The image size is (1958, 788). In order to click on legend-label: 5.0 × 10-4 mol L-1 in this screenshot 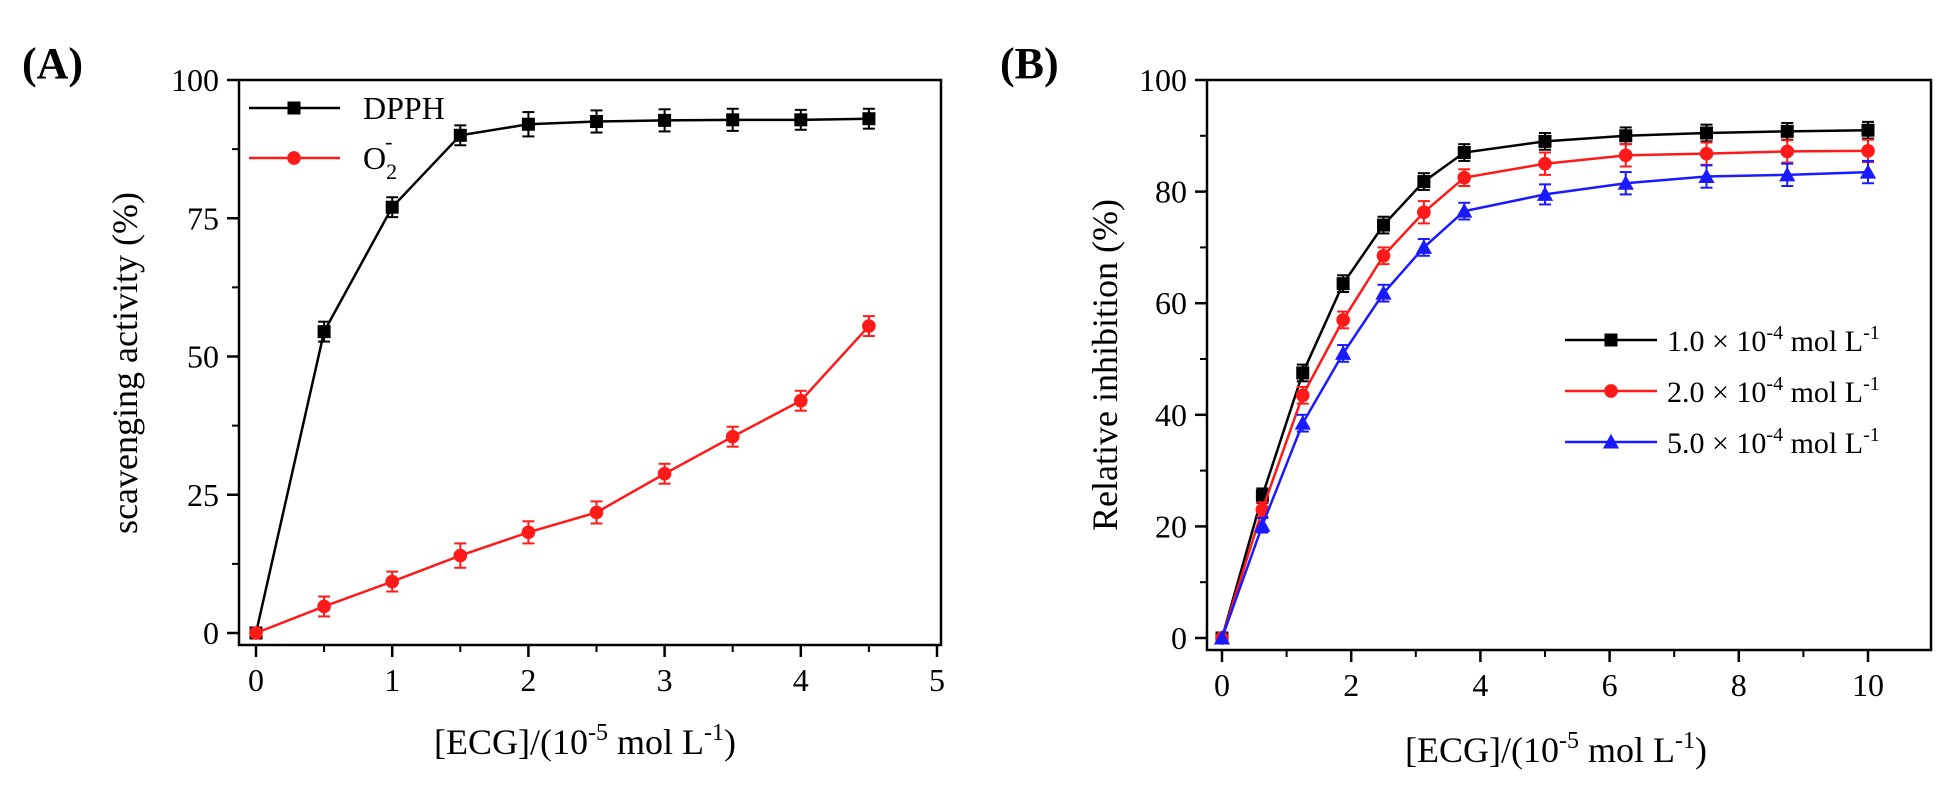, I will do `click(1773, 442)`.